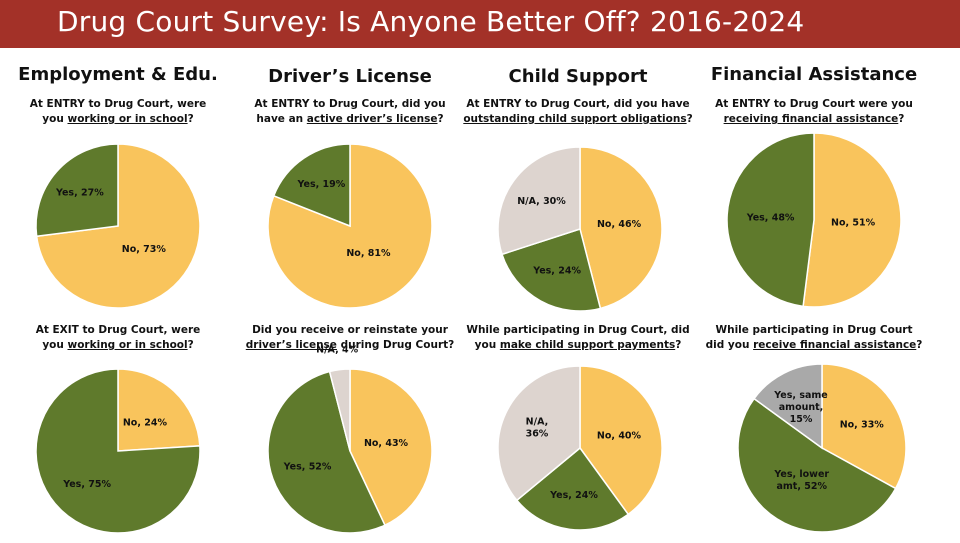  I want to click on pie-6-slice-label-1: No, 40%, so click(619, 435).